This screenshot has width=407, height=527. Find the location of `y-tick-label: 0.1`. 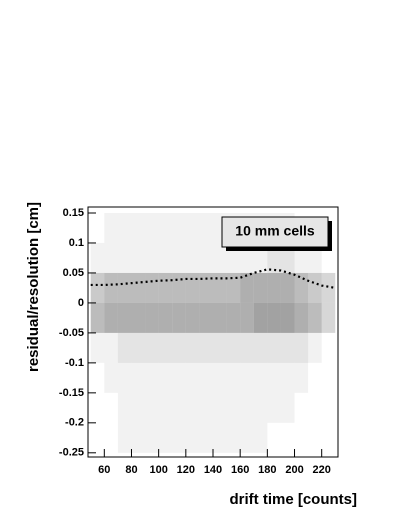

y-tick-label: 0.1 is located at coordinates (76, 243).